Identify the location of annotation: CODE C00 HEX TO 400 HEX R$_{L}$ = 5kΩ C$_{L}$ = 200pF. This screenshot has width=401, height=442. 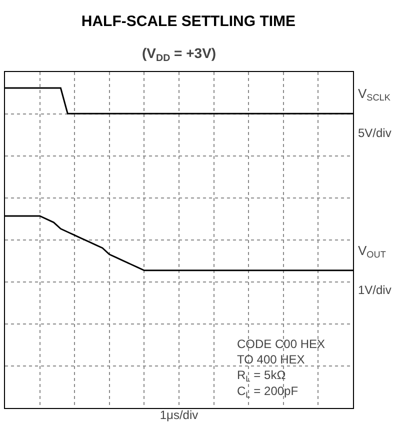
(281, 368).